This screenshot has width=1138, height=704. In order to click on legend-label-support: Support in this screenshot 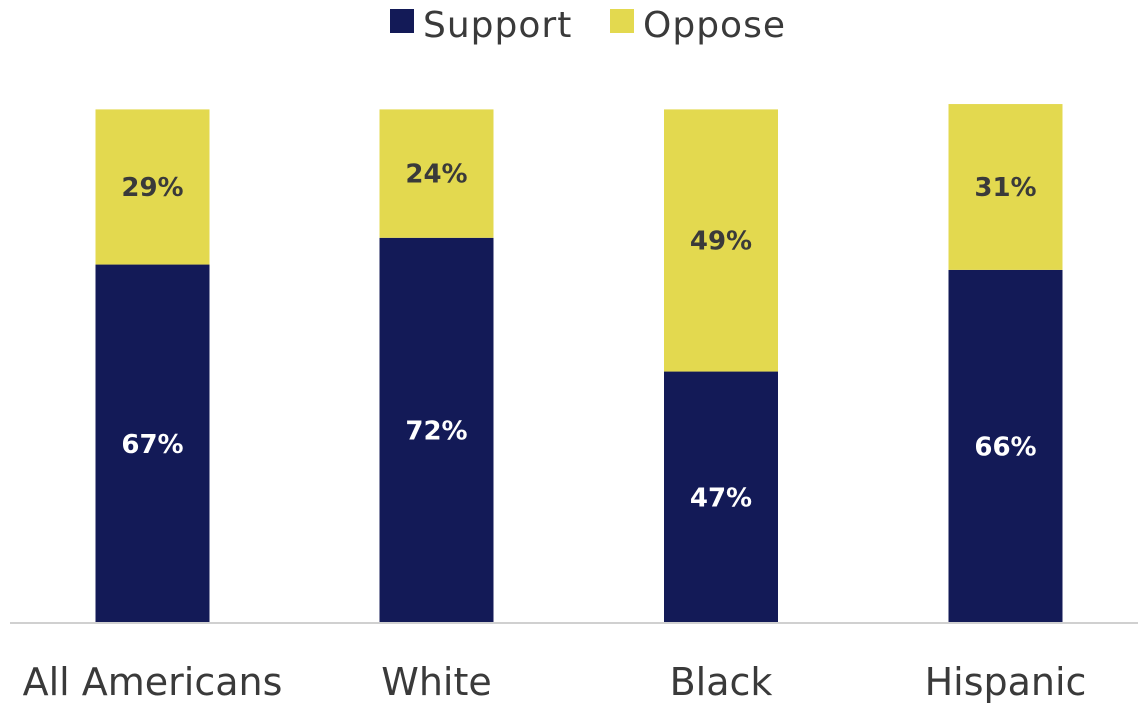, I will do `click(497, 25)`.